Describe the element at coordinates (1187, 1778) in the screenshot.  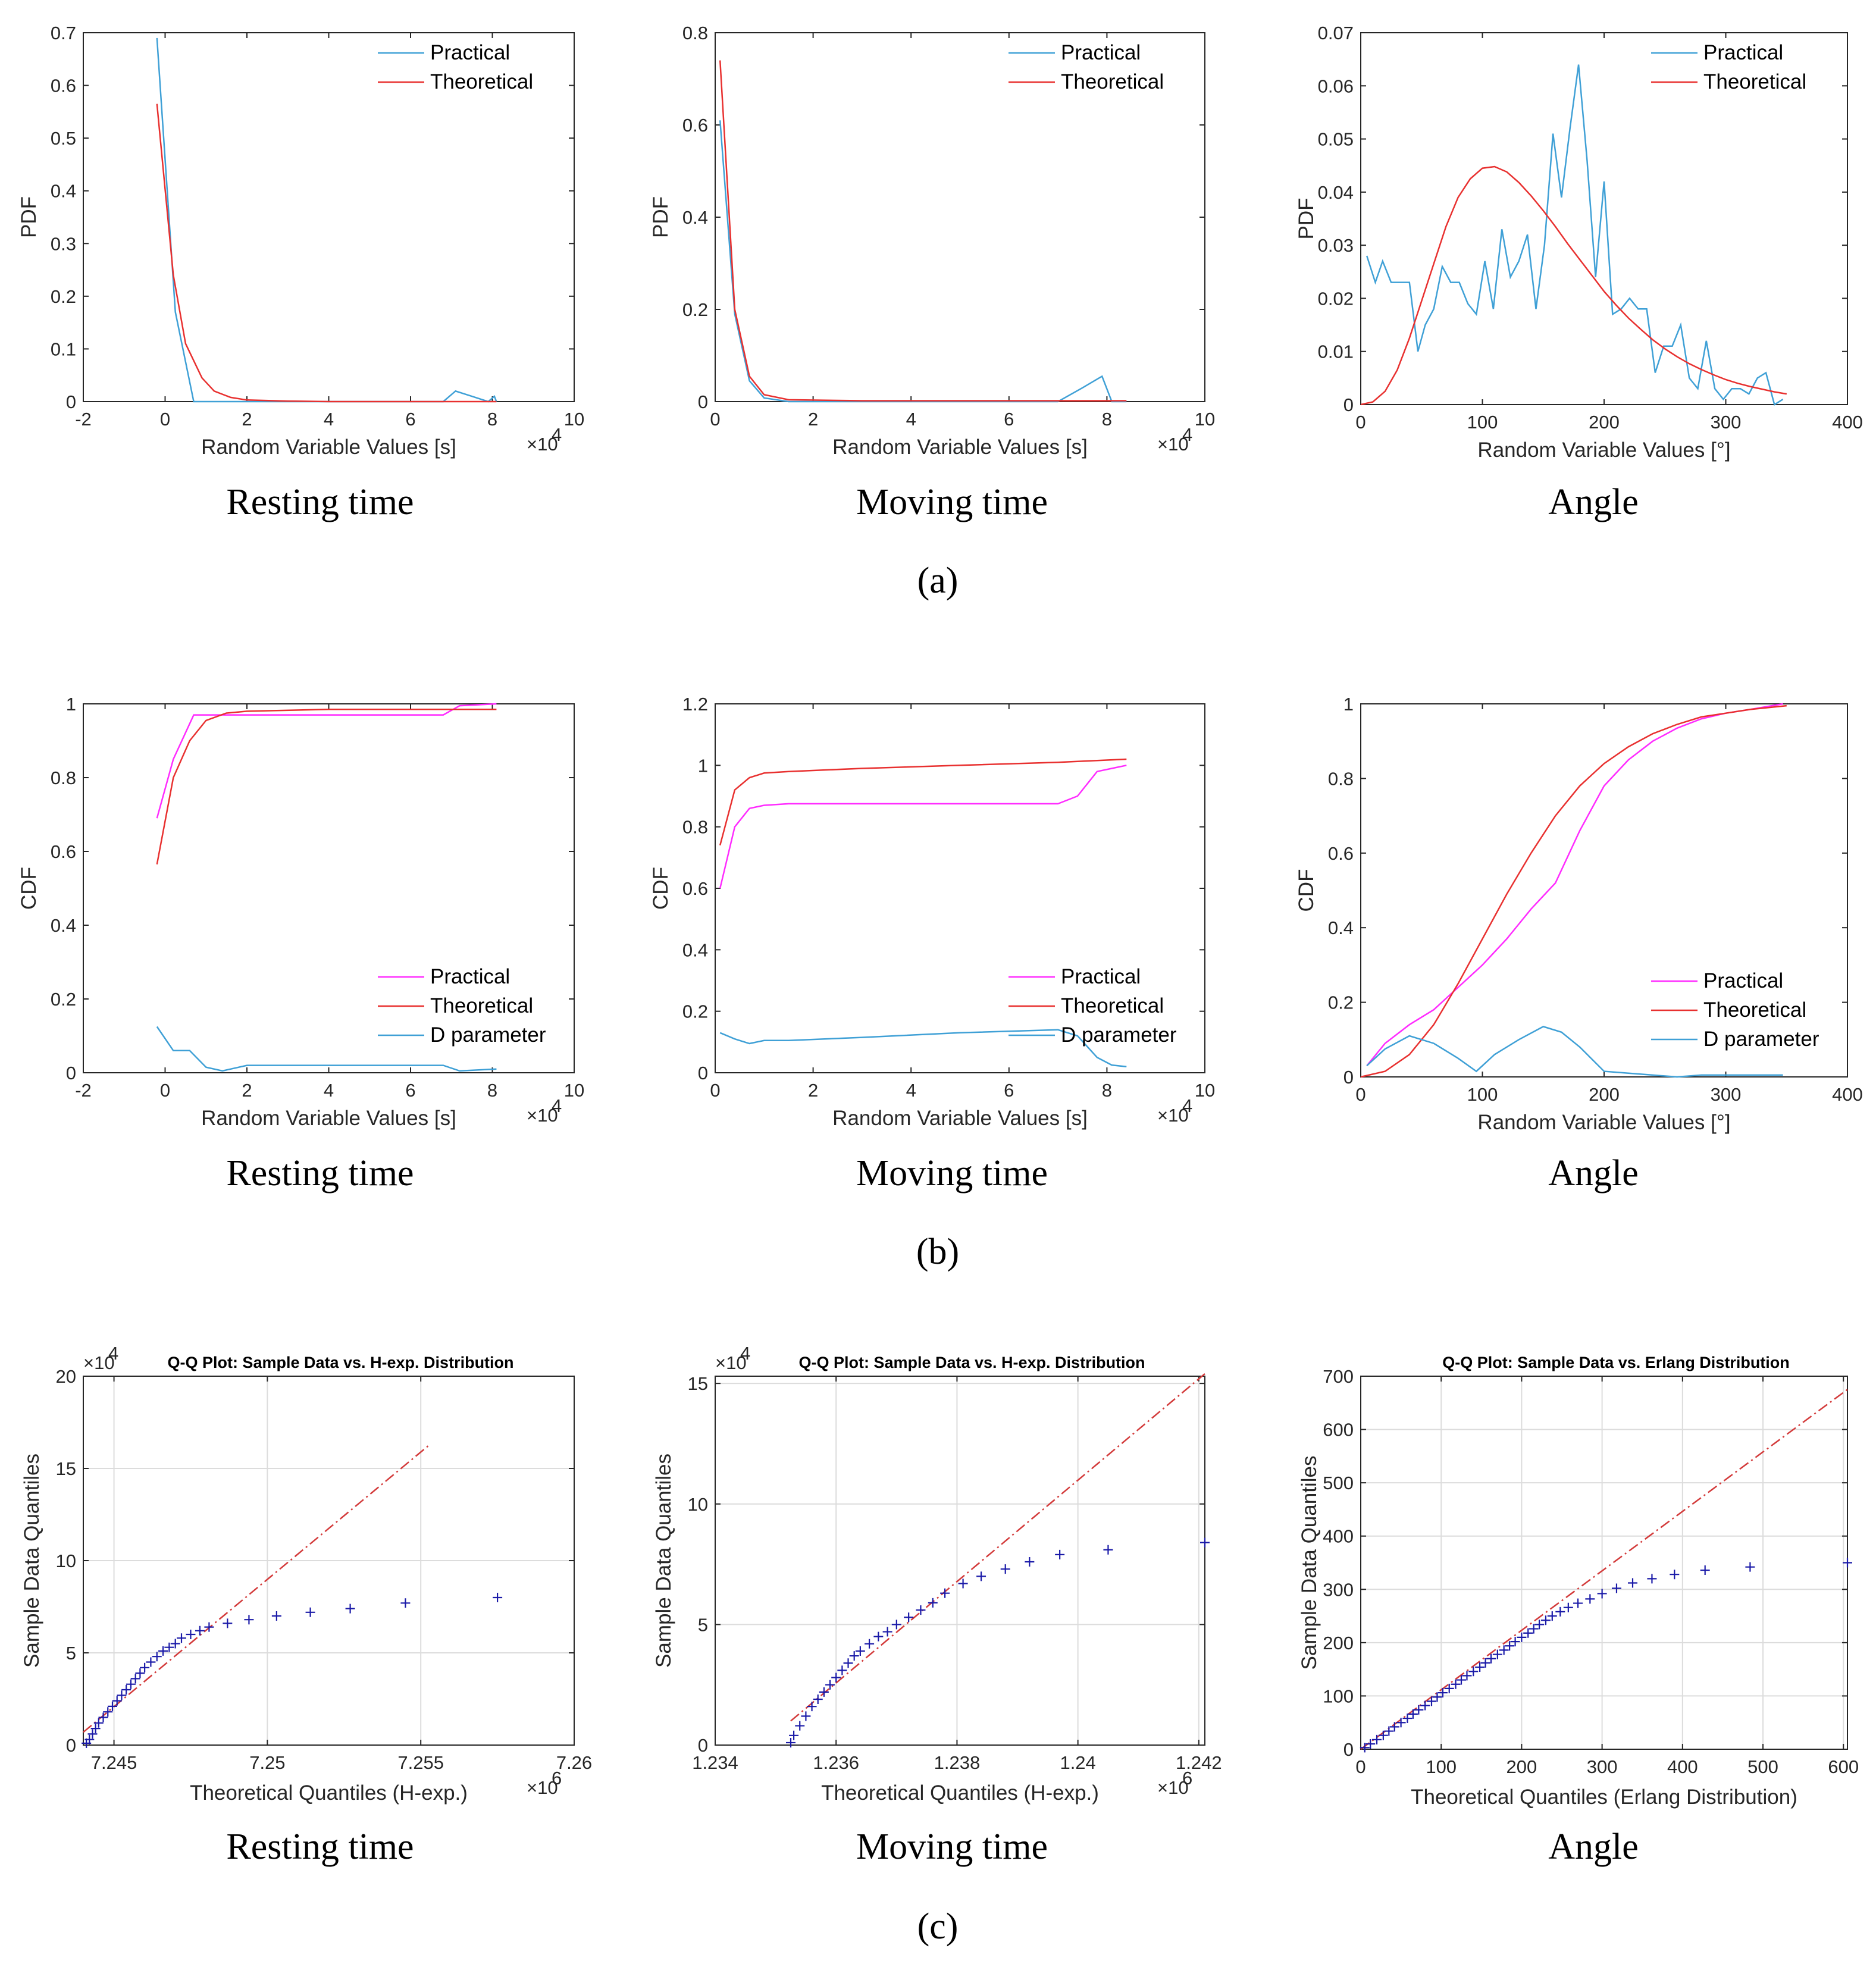
I see `x-axis-exponent: 6` at that location.